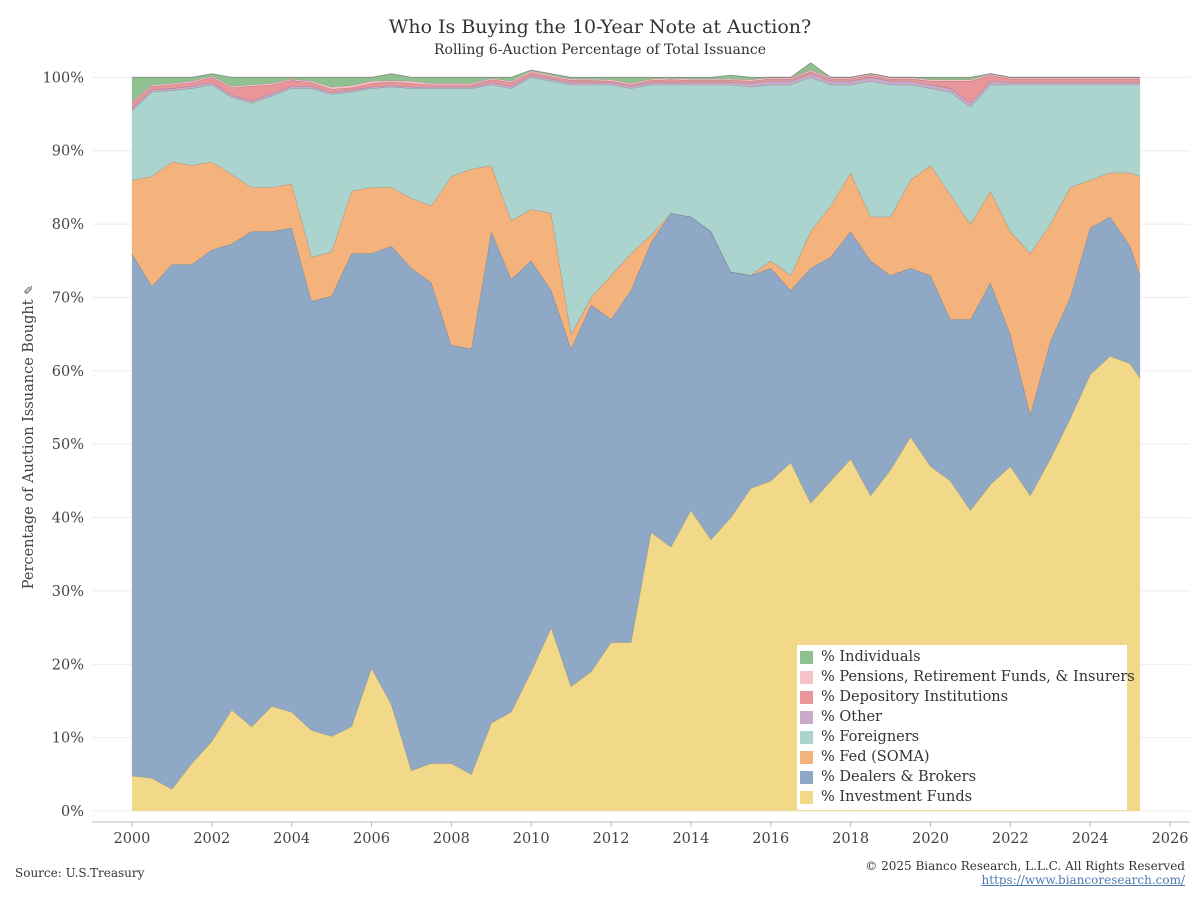  Describe the element at coordinates (963, 717) in the screenshot. I see `legend-item-other: % Other` at that location.